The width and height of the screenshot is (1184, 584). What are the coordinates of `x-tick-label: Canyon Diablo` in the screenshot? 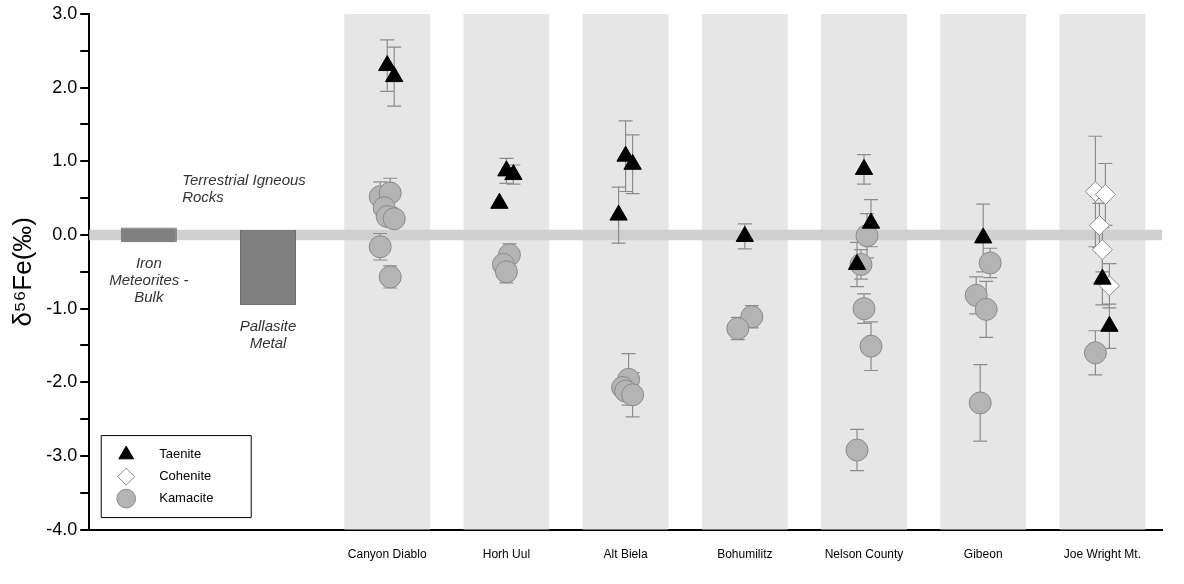 It's located at (387, 554).